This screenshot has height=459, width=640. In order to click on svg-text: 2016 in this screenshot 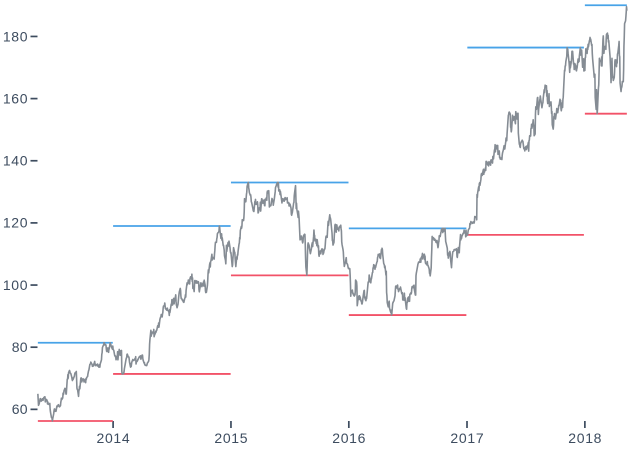, I will do `click(348, 438)`.